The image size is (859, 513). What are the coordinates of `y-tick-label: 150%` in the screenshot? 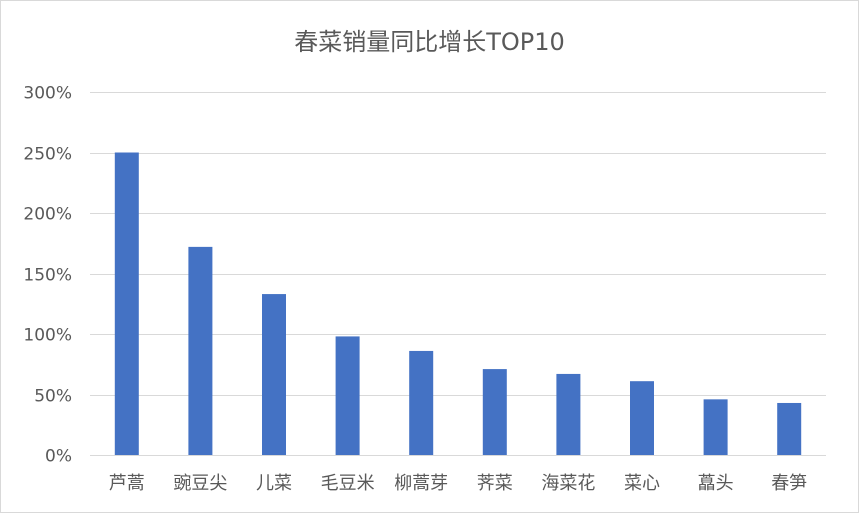 It's located at (47, 276).